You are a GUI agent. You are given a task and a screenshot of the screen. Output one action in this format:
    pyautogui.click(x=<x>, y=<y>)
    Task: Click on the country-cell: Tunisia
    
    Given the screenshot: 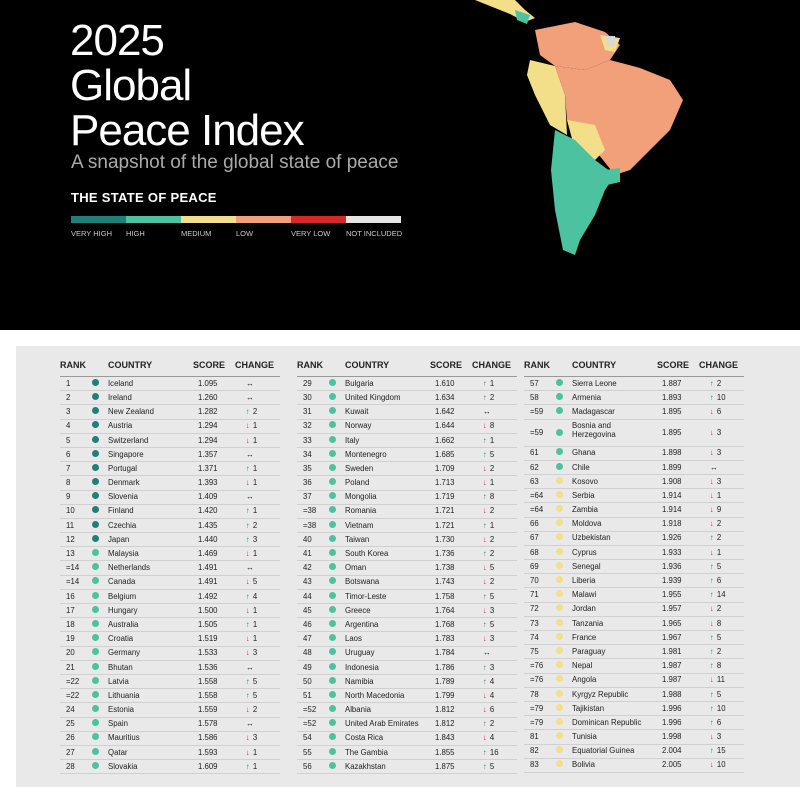 What is the action you would take?
    pyautogui.click(x=584, y=737)
    